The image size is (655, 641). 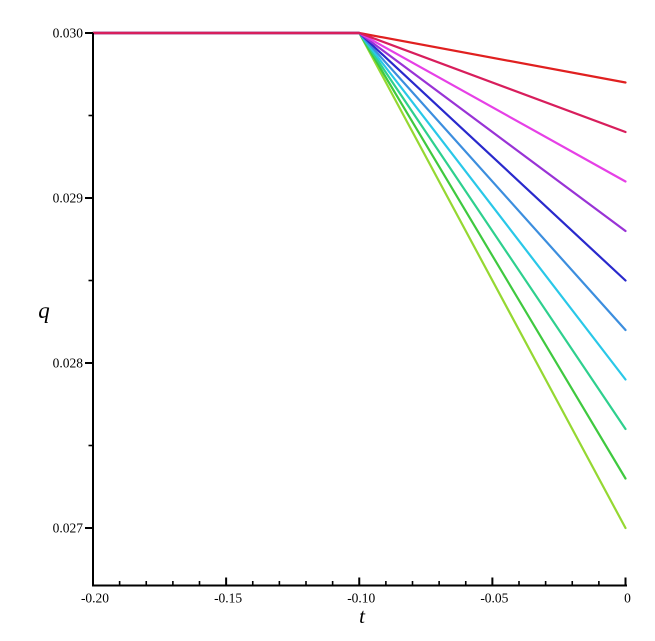 I want to click on y-tick-label: 0.027, so click(x=68, y=528).